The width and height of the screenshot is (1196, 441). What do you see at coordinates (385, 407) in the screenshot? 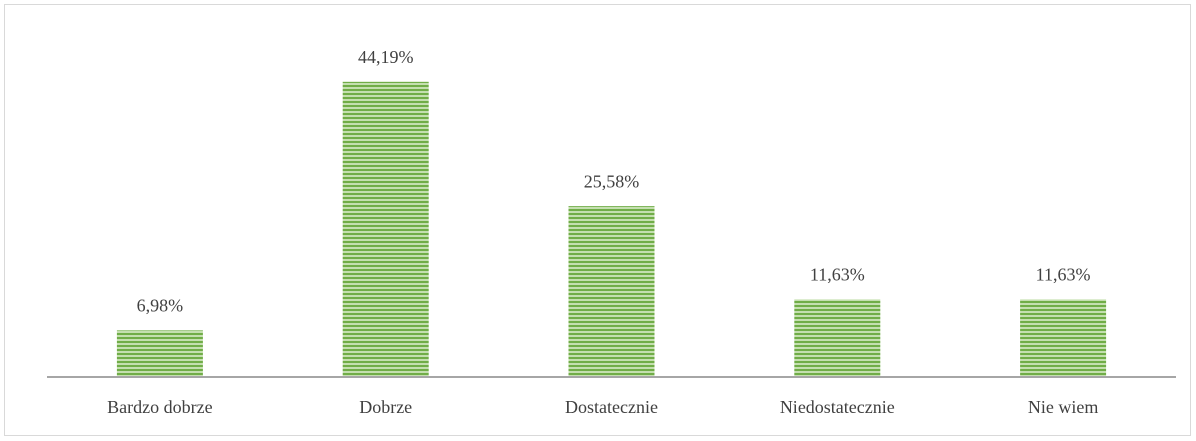
I see `x-tick-label: Dobrze` at bounding box center [385, 407].